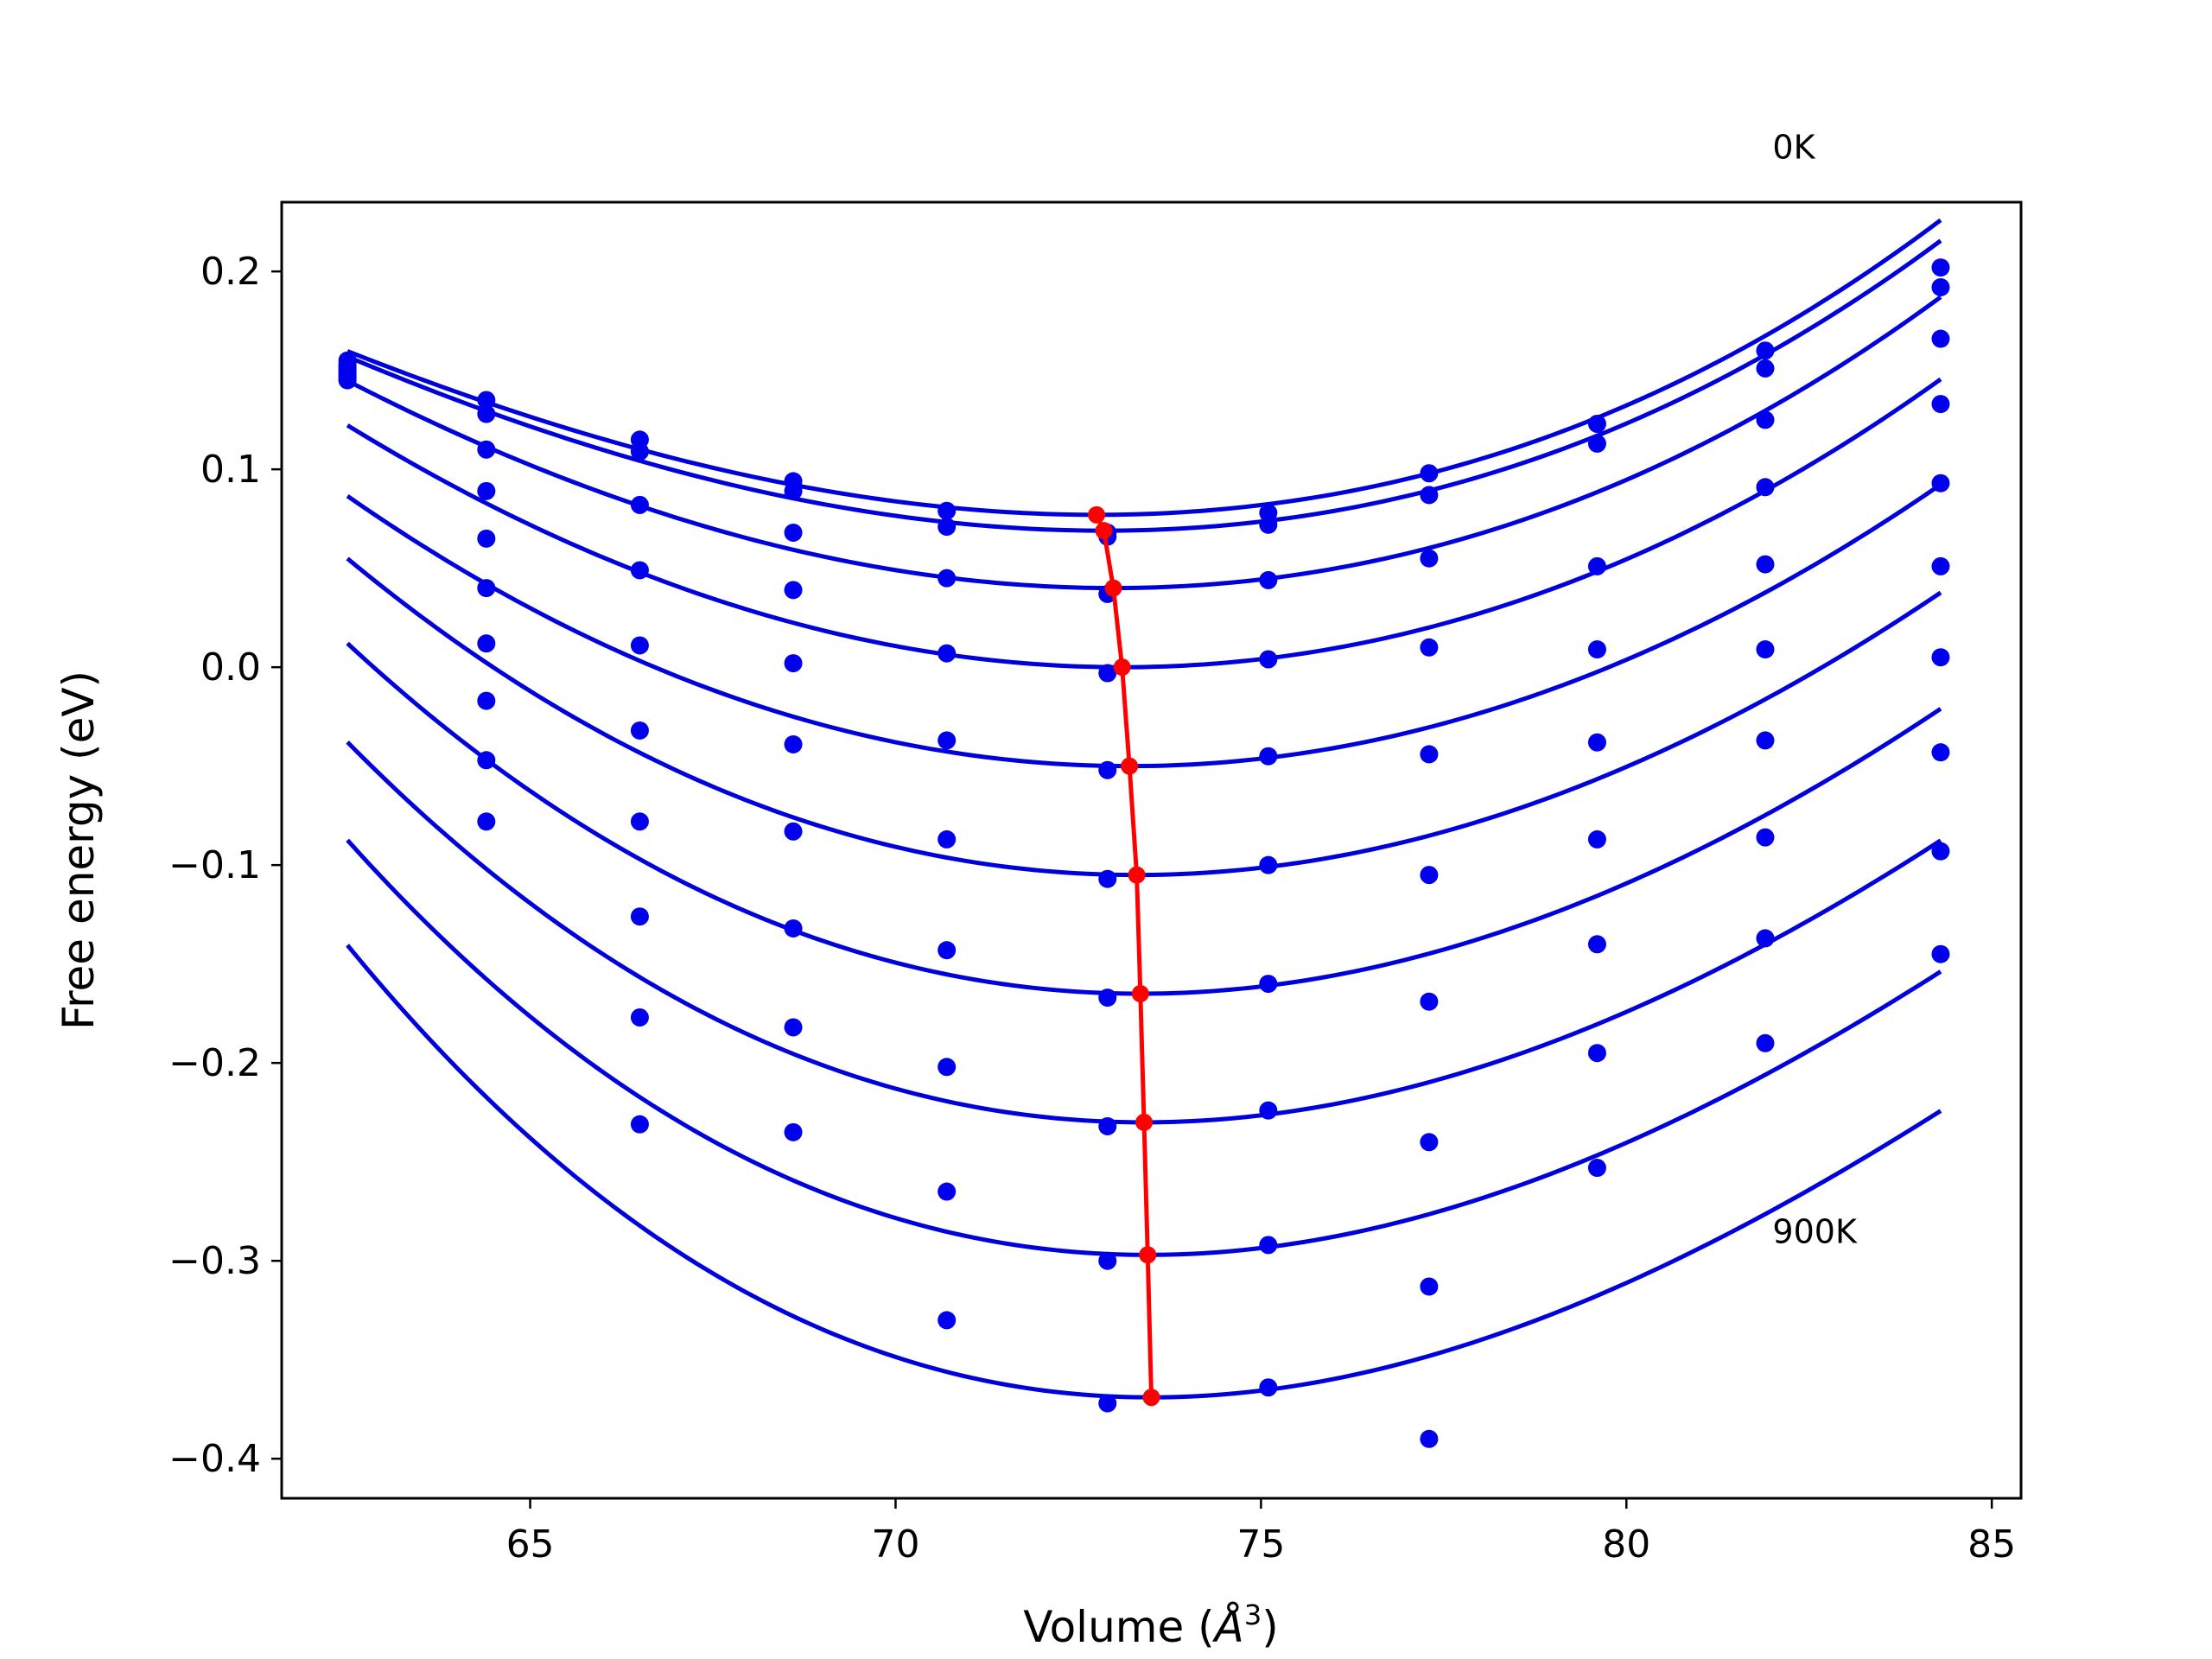 This screenshot has height=1659, width=2212. I want to click on y-tick-label-1: 0.1, so click(231, 470).